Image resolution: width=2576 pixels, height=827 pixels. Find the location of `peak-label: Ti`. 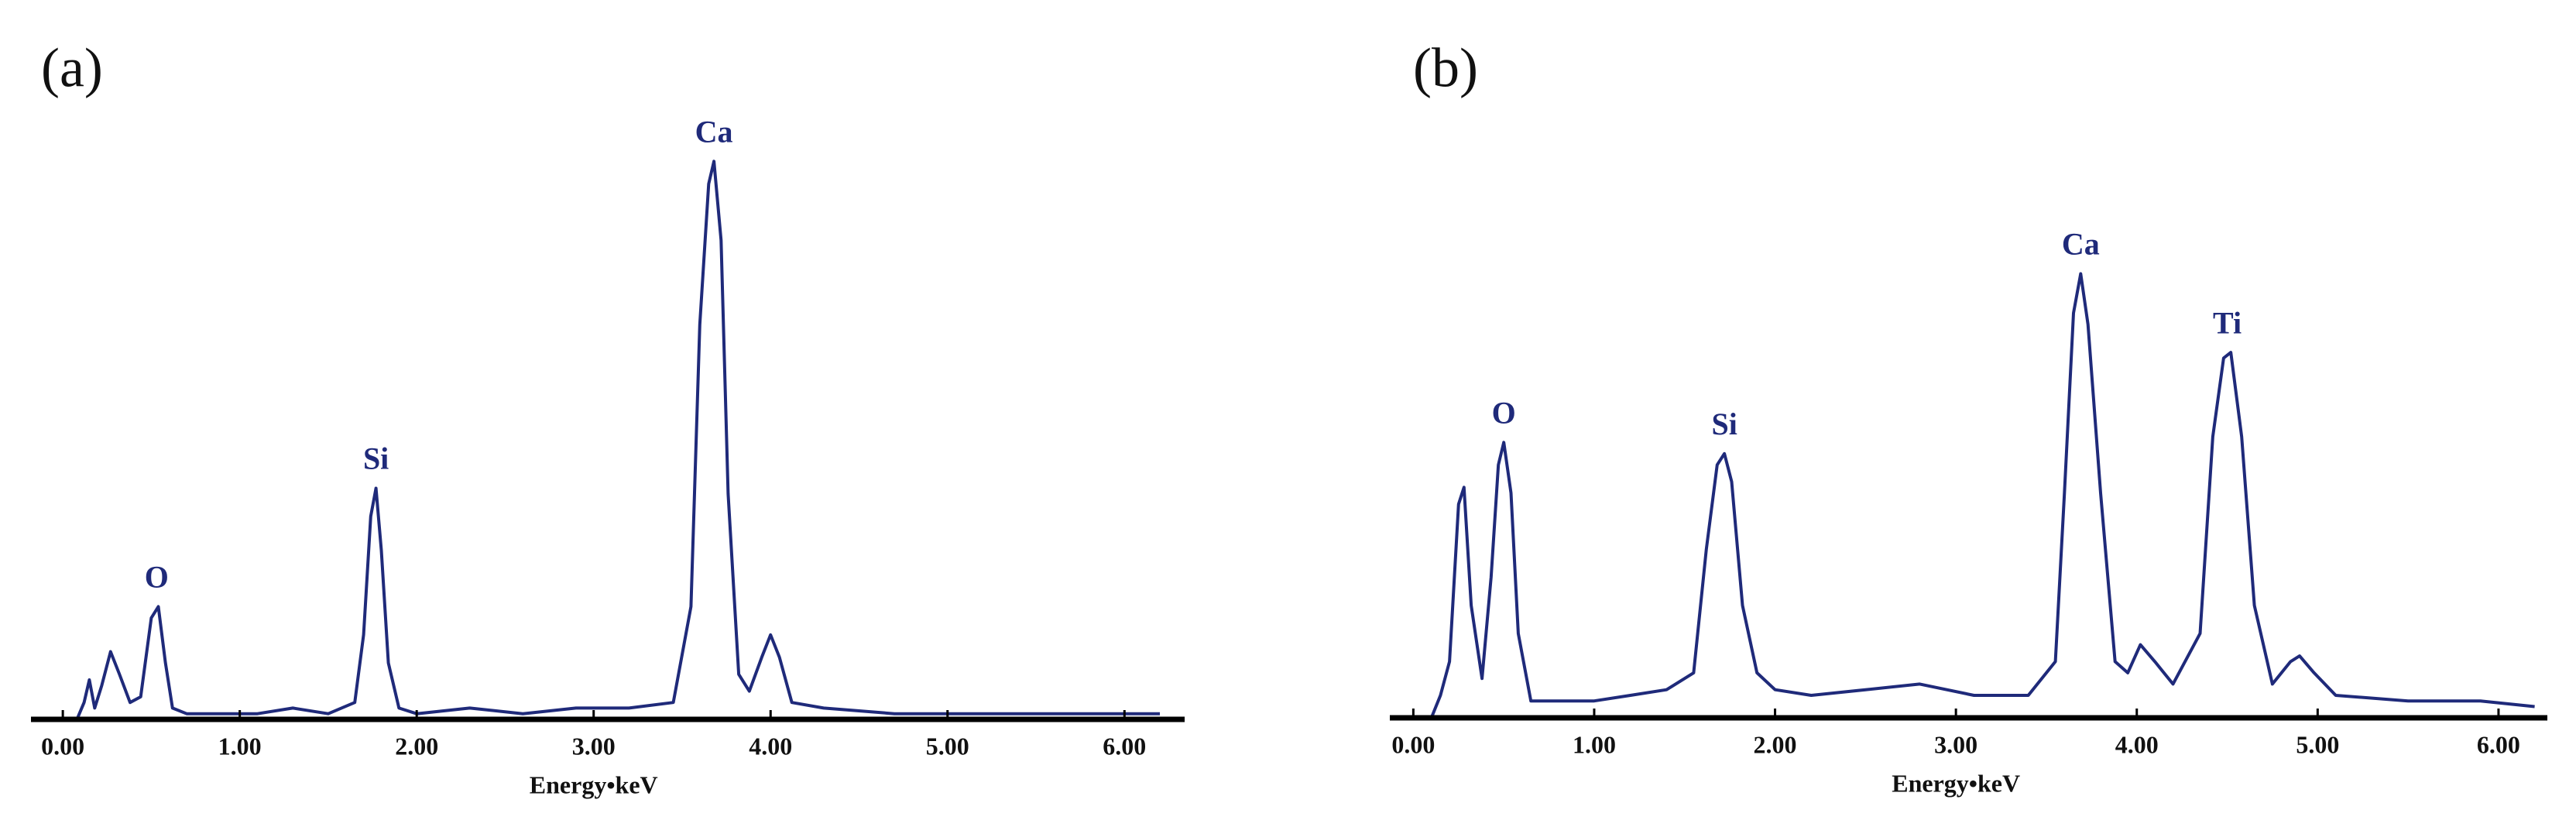

peak-label: Ti is located at coordinates (2227, 322).